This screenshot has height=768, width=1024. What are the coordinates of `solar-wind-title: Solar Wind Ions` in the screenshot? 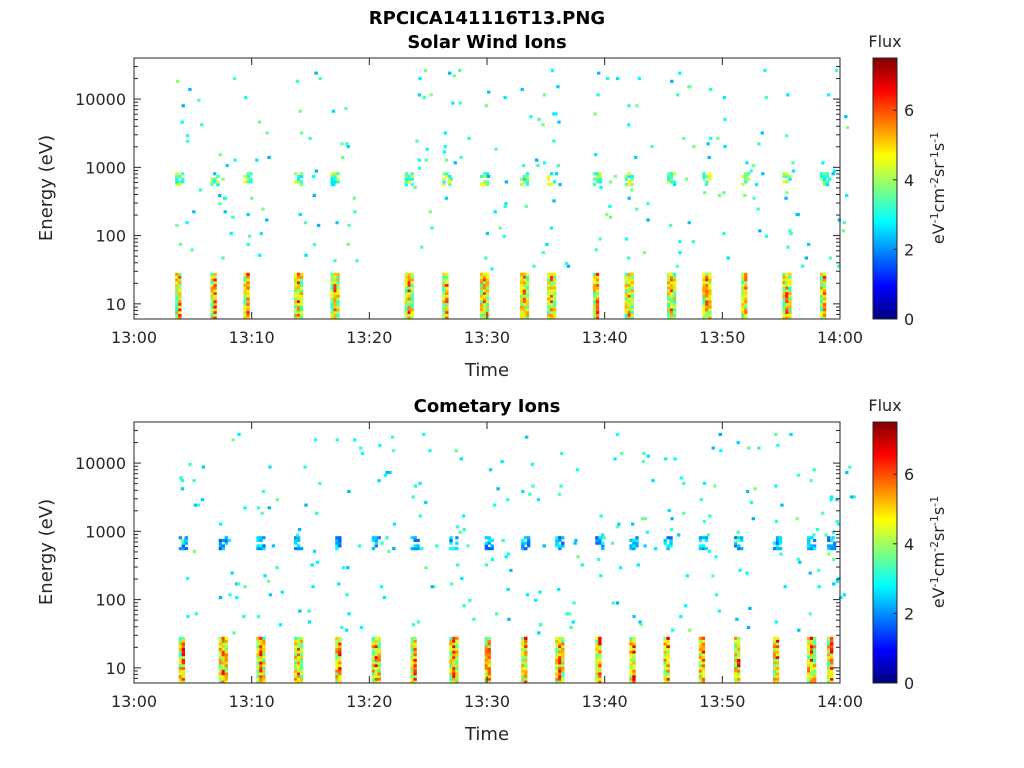 It's located at (486, 42).